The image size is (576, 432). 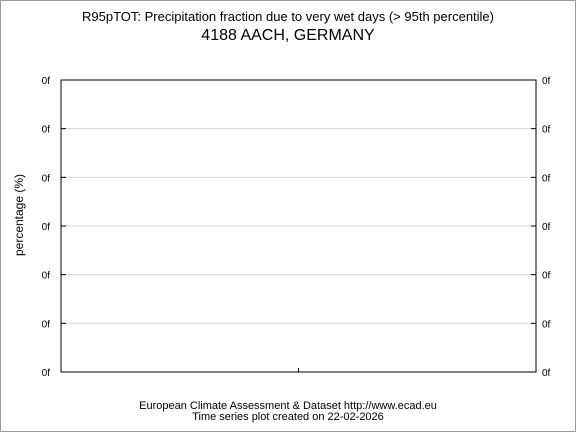 What do you see at coordinates (288, 417) in the screenshot?
I see `footer-created: Time series plot created on 22-02-2026` at bounding box center [288, 417].